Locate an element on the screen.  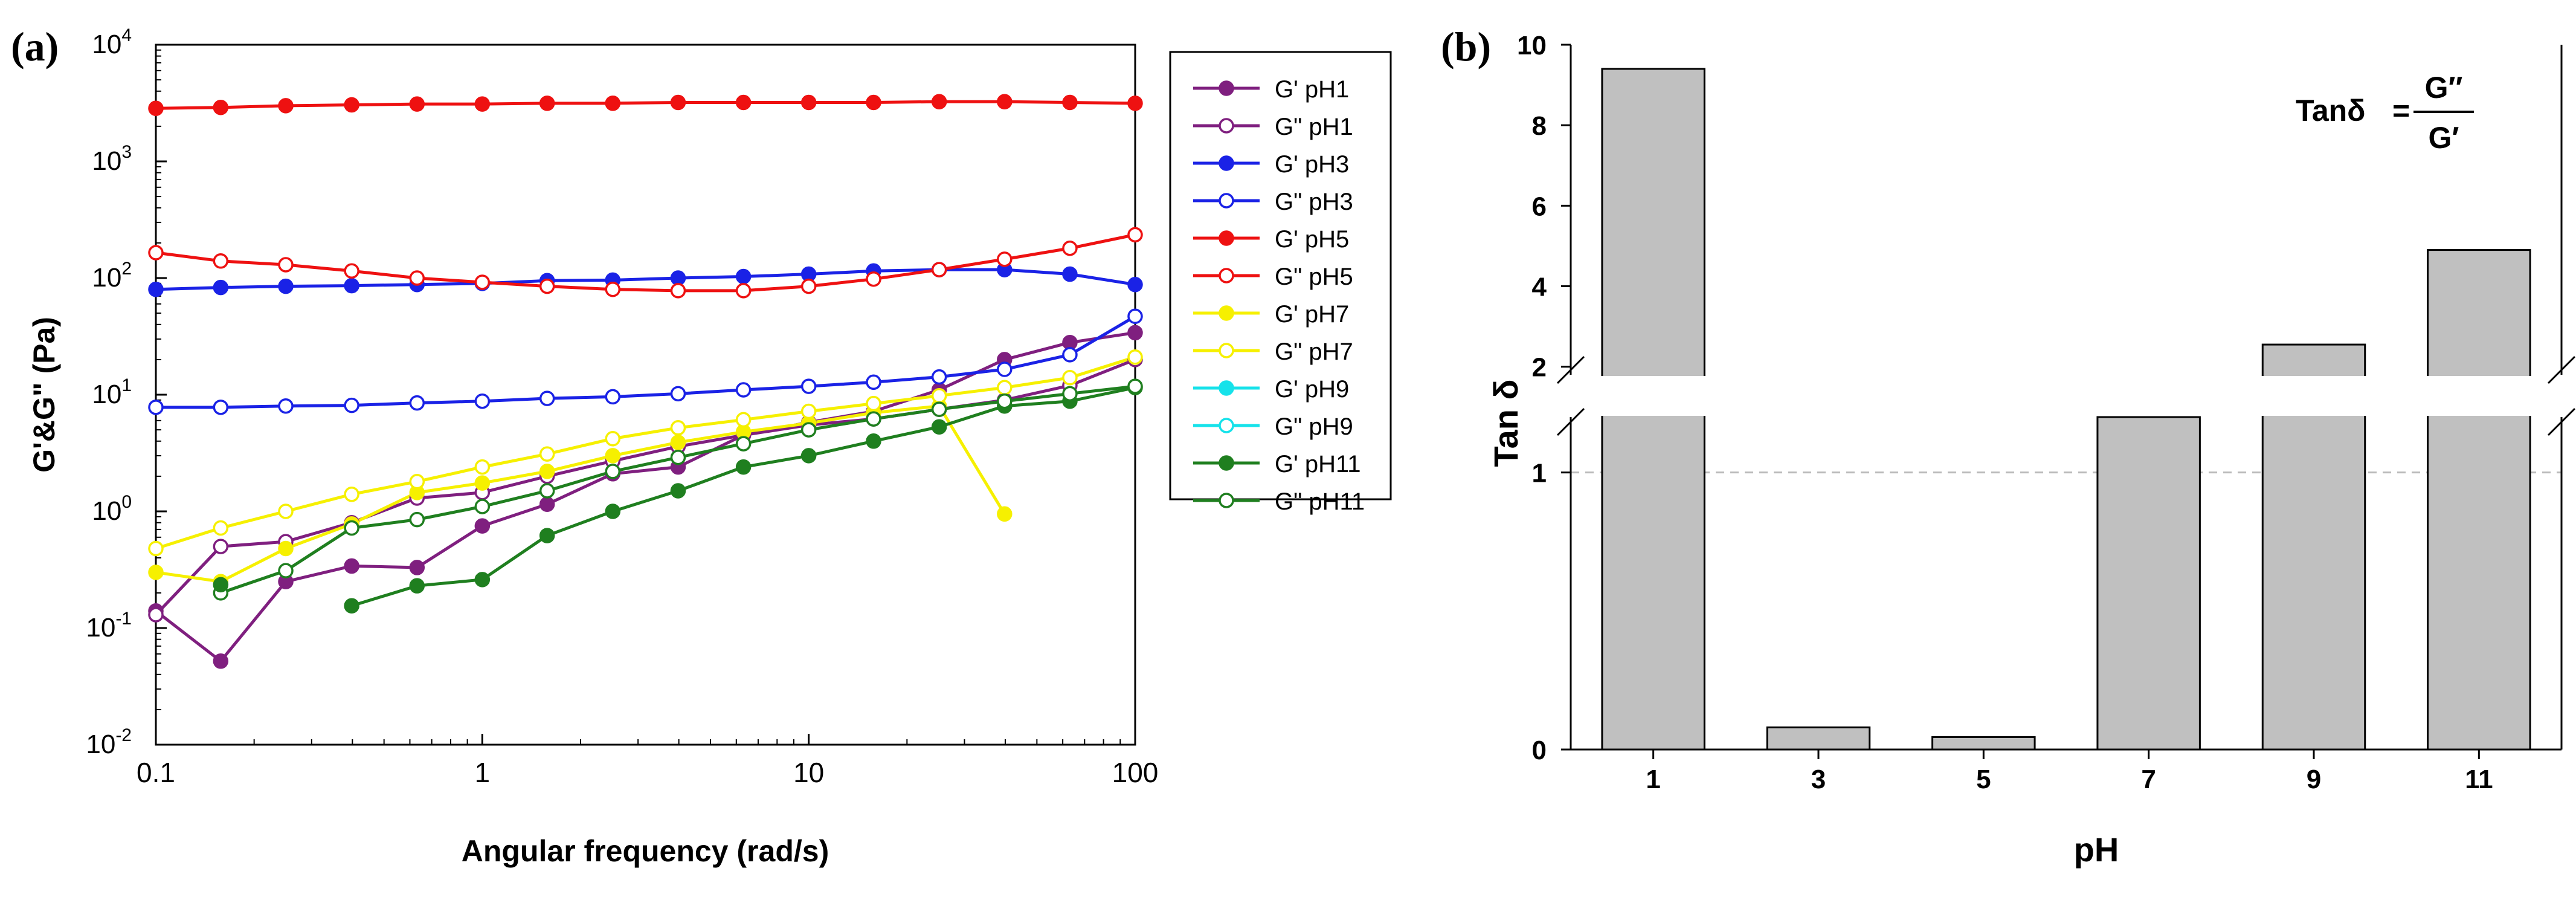
formula-lhs: Tanδ is located at coordinates (2331, 111).